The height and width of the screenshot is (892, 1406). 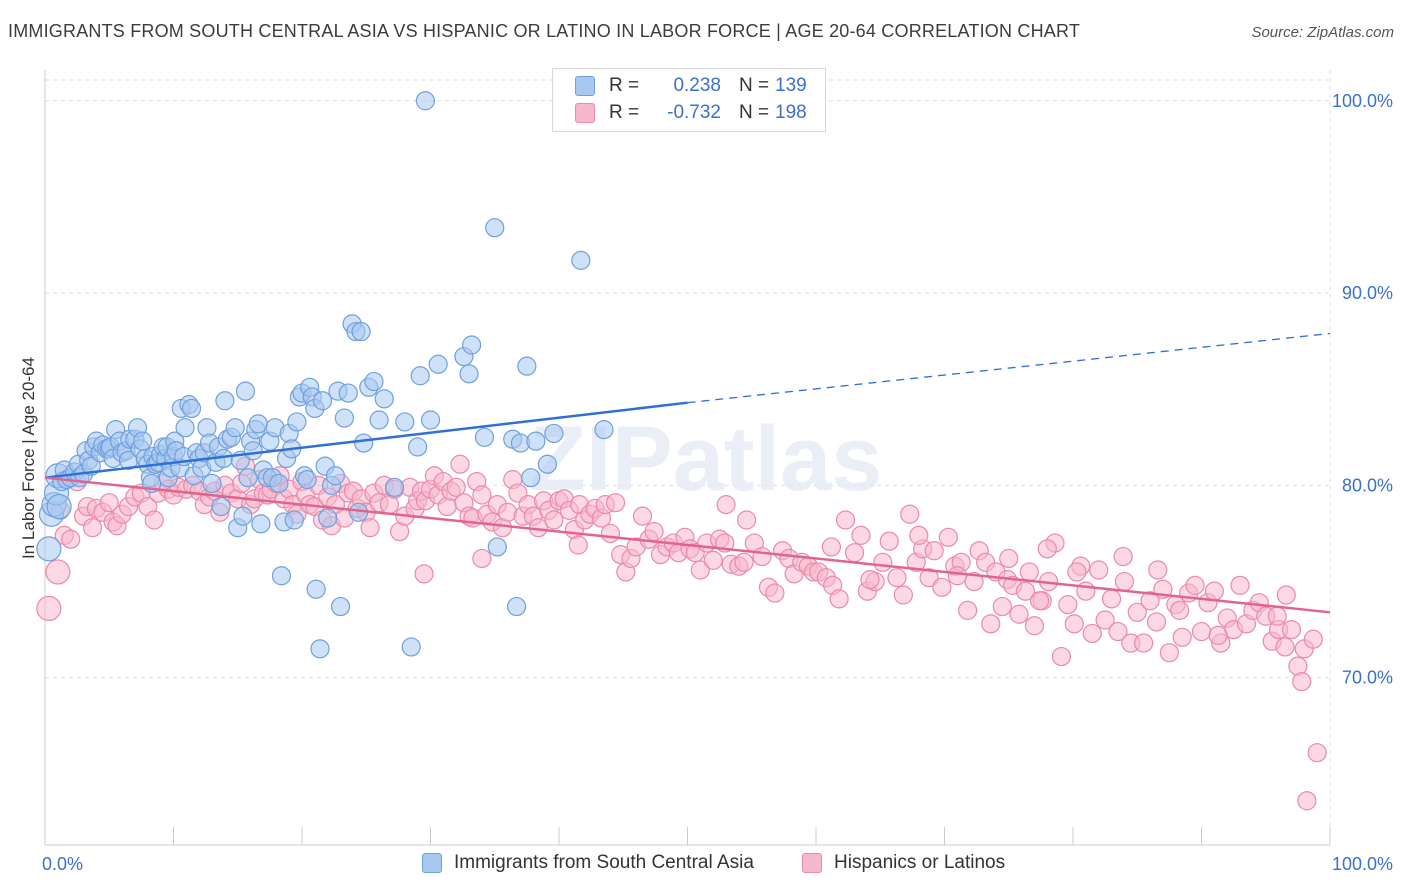 What do you see at coordinates (791, 112) in the screenshot?
I see `n-value-pink: 198` at bounding box center [791, 112].